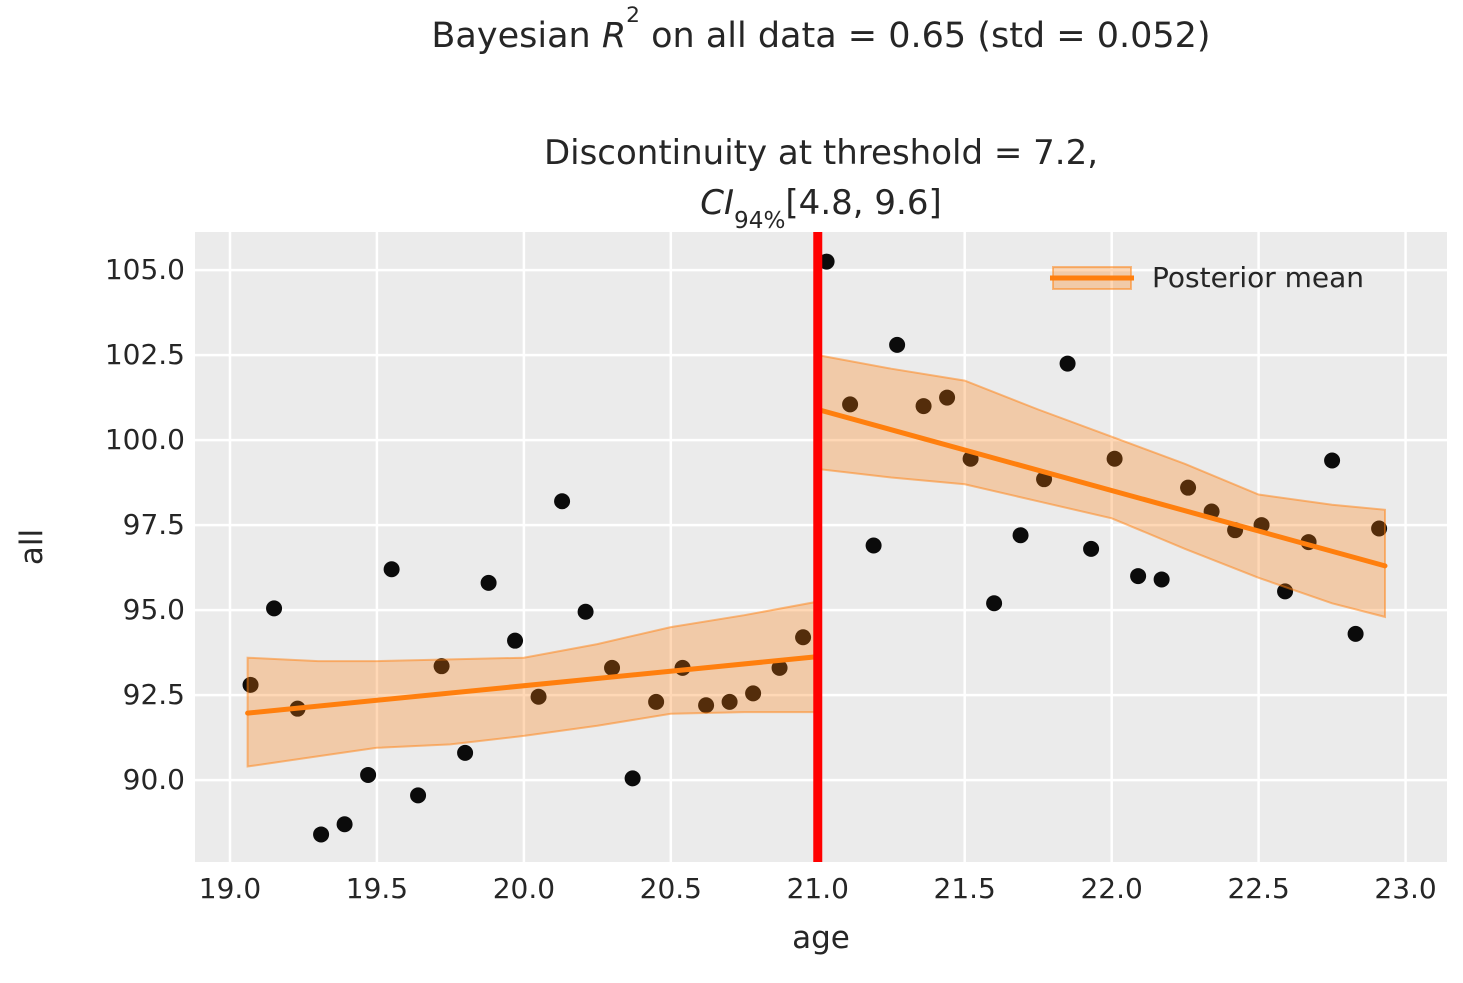 This screenshot has height=983, width=1463. I want to click on x-tick-label: 23.0, so click(1405, 888).